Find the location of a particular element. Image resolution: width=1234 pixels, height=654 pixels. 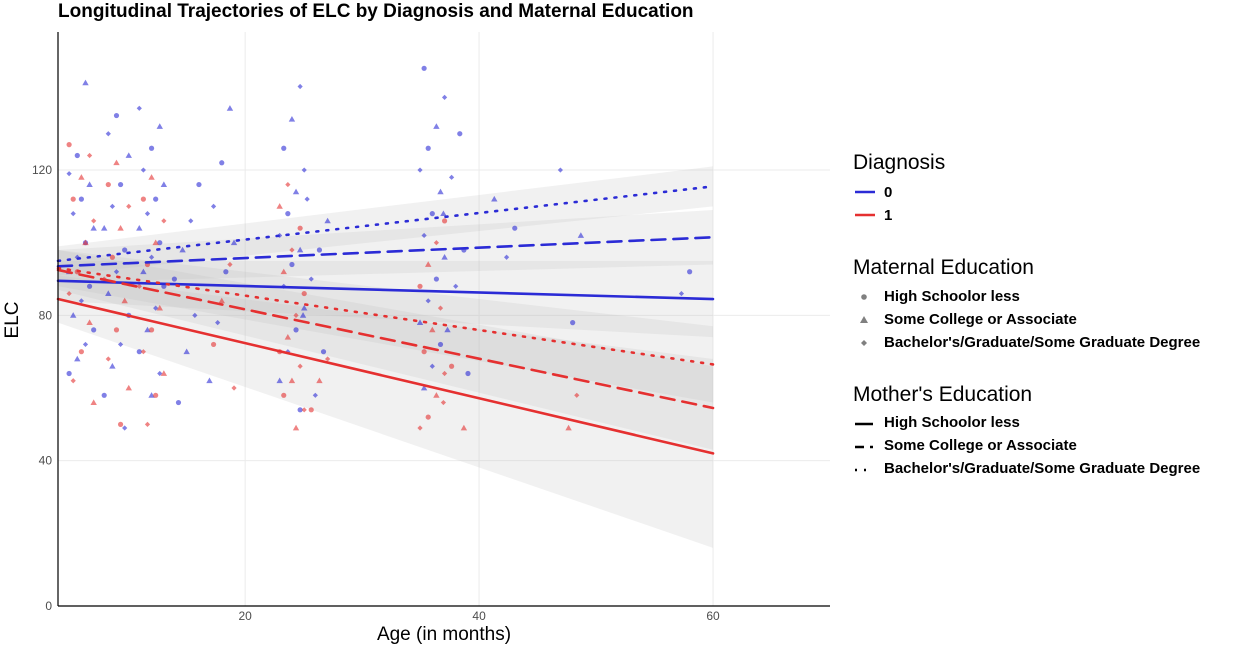

legend-triangle-icon is located at coordinates (864, 319).